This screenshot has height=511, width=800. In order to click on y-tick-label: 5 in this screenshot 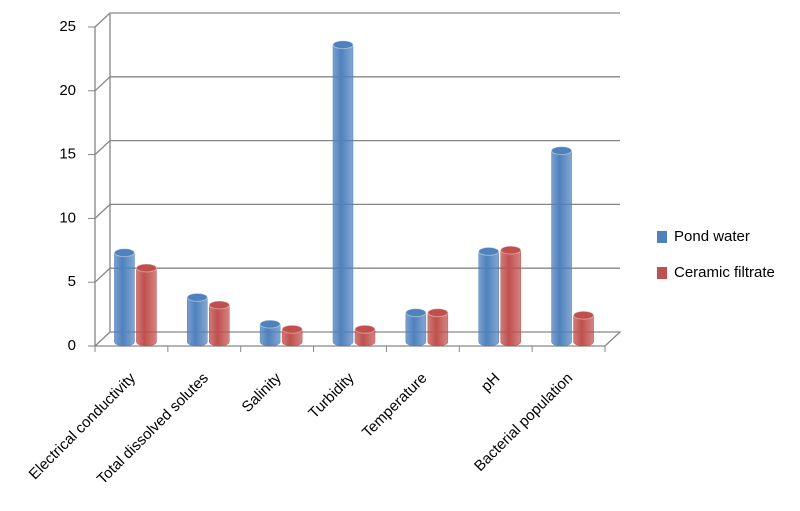, I will do `click(72, 281)`.